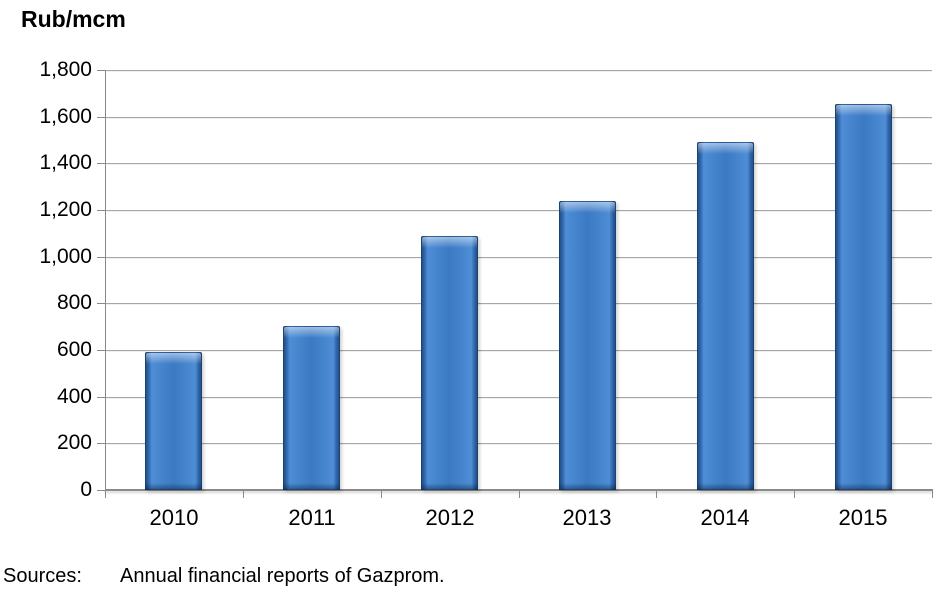 This screenshot has width=938, height=600. I want to click on y-axis-label-1200: 1,200, so click(65, 209).